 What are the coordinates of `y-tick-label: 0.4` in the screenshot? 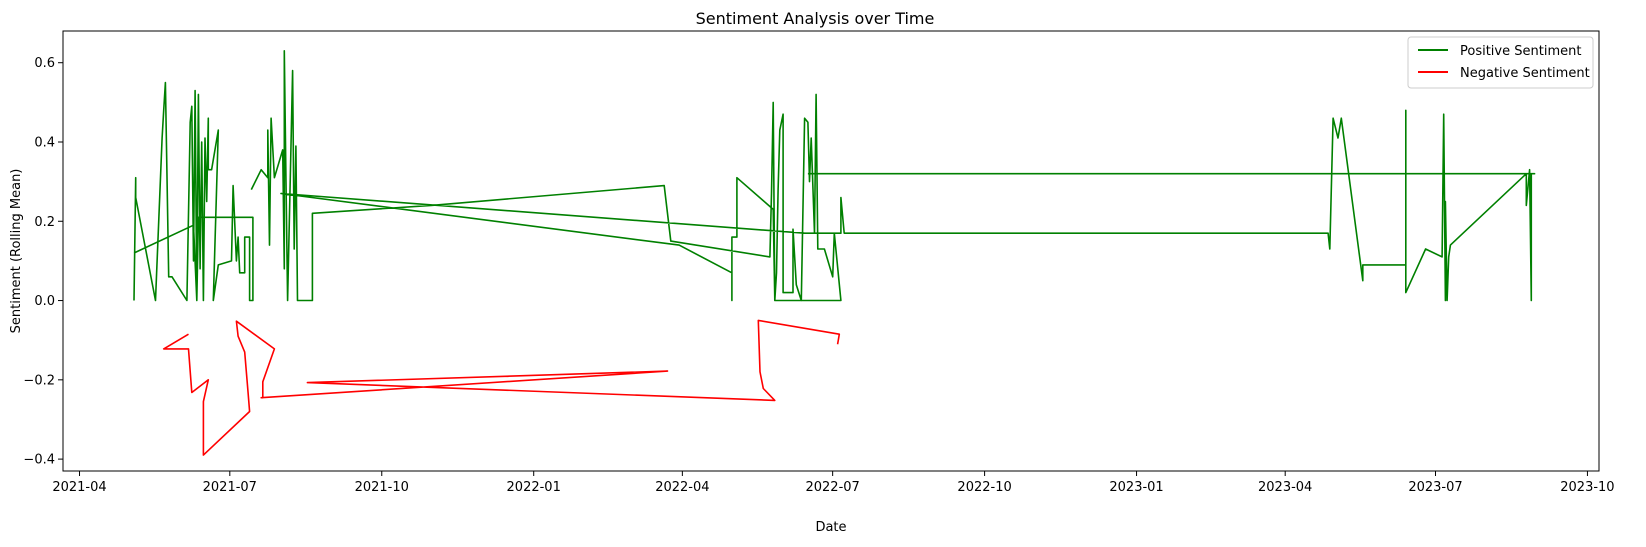 It's located at (44, 142).